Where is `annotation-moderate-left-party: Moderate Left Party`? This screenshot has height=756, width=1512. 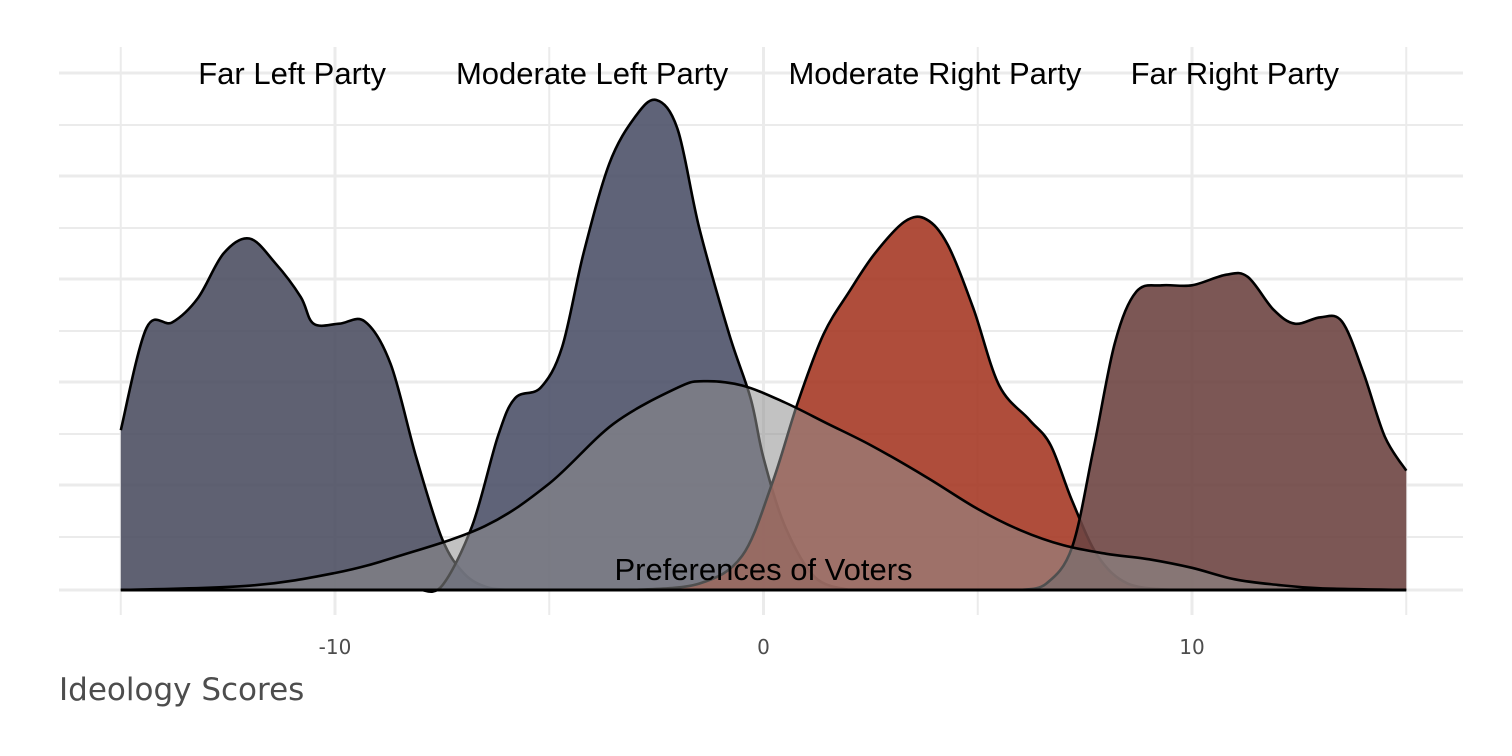
annotation-moderate-left-party: Moderate Left Party is located at coordinates (592, 73).